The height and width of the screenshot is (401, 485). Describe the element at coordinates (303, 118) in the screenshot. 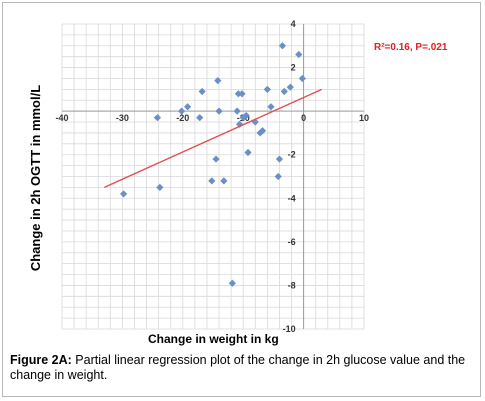

I see `x-tick-label: 0` at that location.